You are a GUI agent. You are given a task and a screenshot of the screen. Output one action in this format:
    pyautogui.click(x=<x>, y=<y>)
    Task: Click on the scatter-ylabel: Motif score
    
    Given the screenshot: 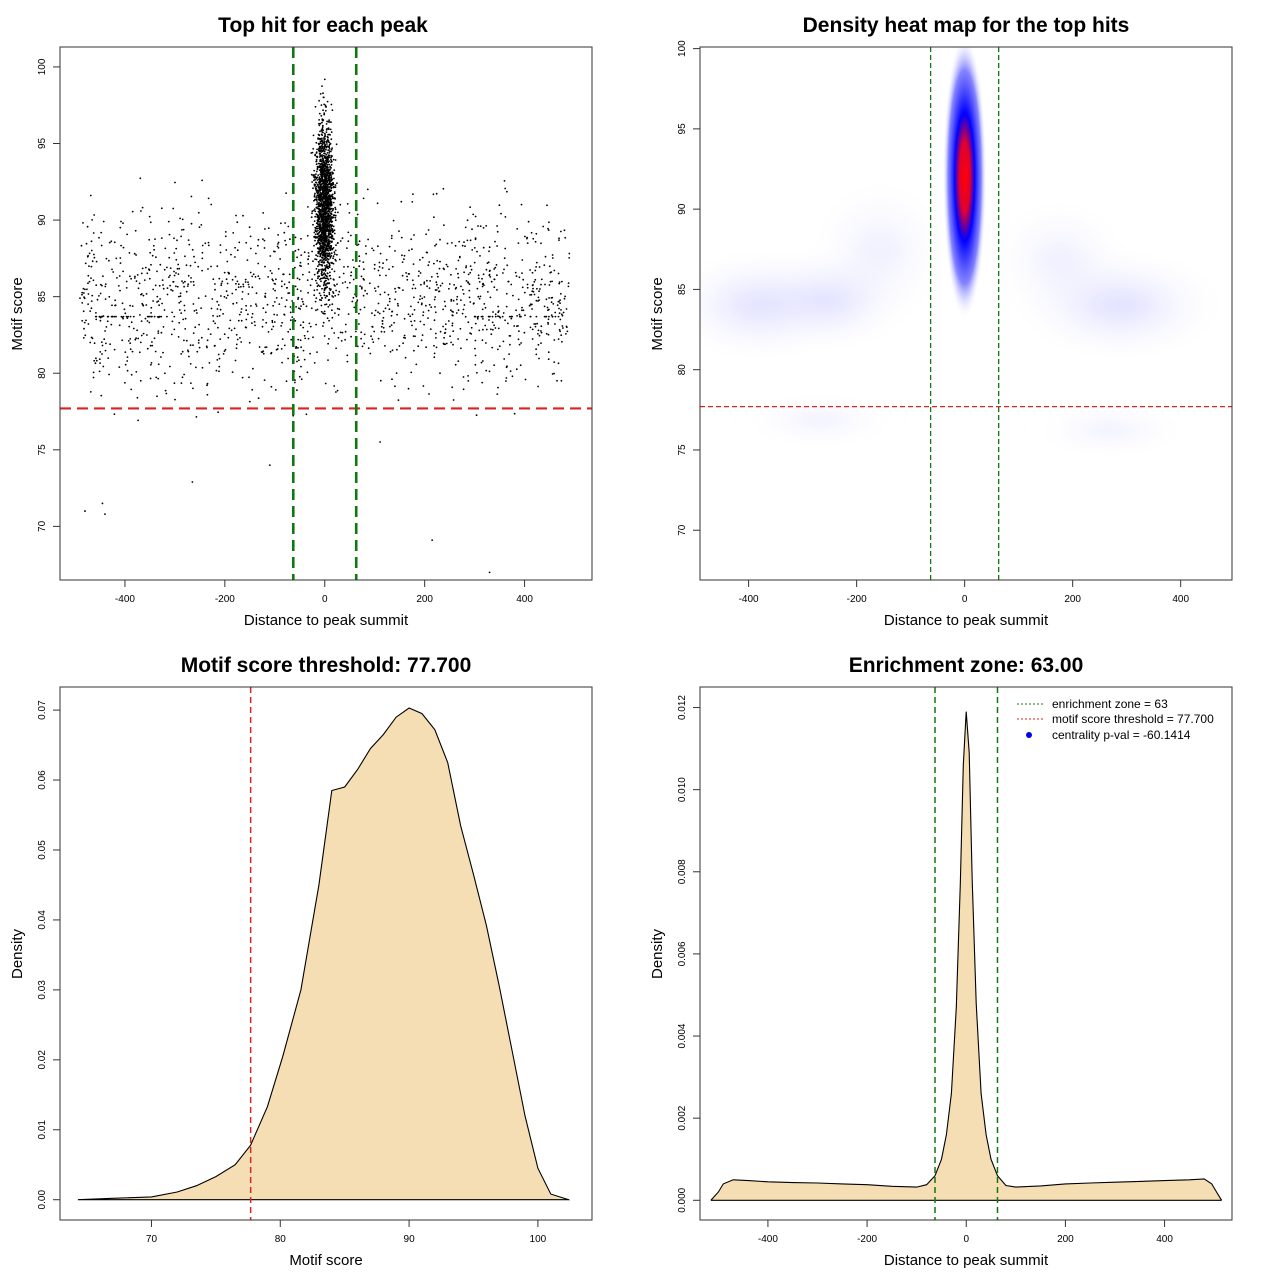 What is the action you would take?
    pyautogui.click(x=17, y=313)
    